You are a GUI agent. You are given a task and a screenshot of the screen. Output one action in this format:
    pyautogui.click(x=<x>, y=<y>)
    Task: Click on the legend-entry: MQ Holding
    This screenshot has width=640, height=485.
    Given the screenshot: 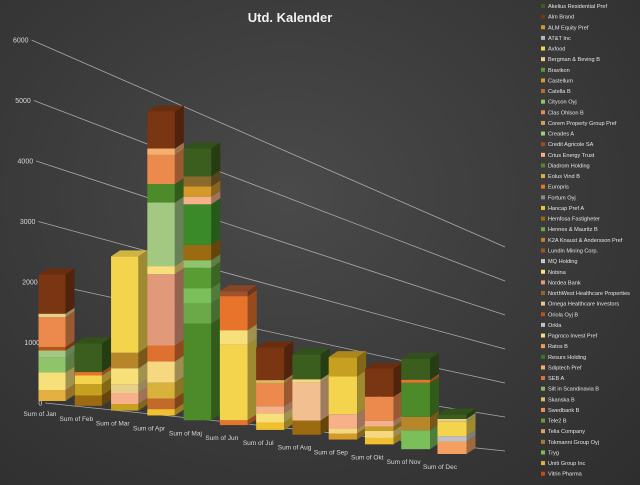 What is the action you would take?
    pyautogui.click(x=563, y=262)
    